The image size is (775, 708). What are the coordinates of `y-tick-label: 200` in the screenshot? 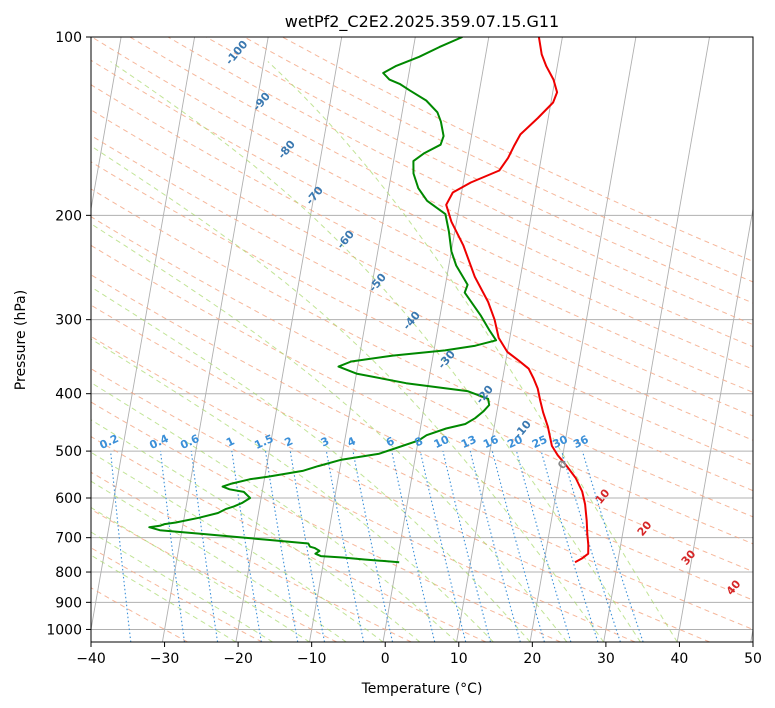 It's located at (68, 216).